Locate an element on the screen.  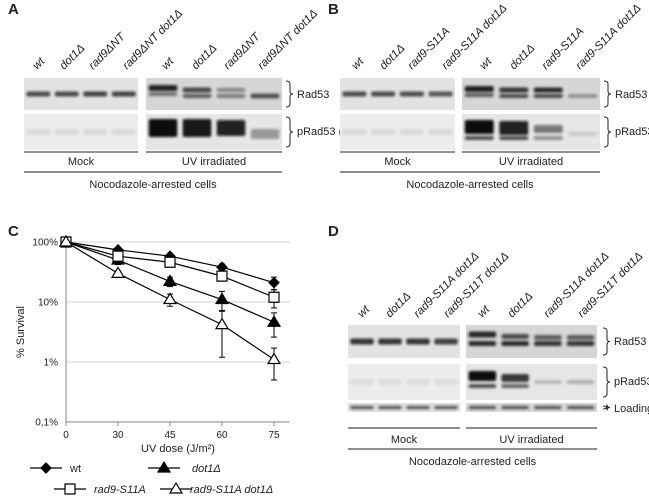
legend-label: wt is located at coordinates (75, 469).